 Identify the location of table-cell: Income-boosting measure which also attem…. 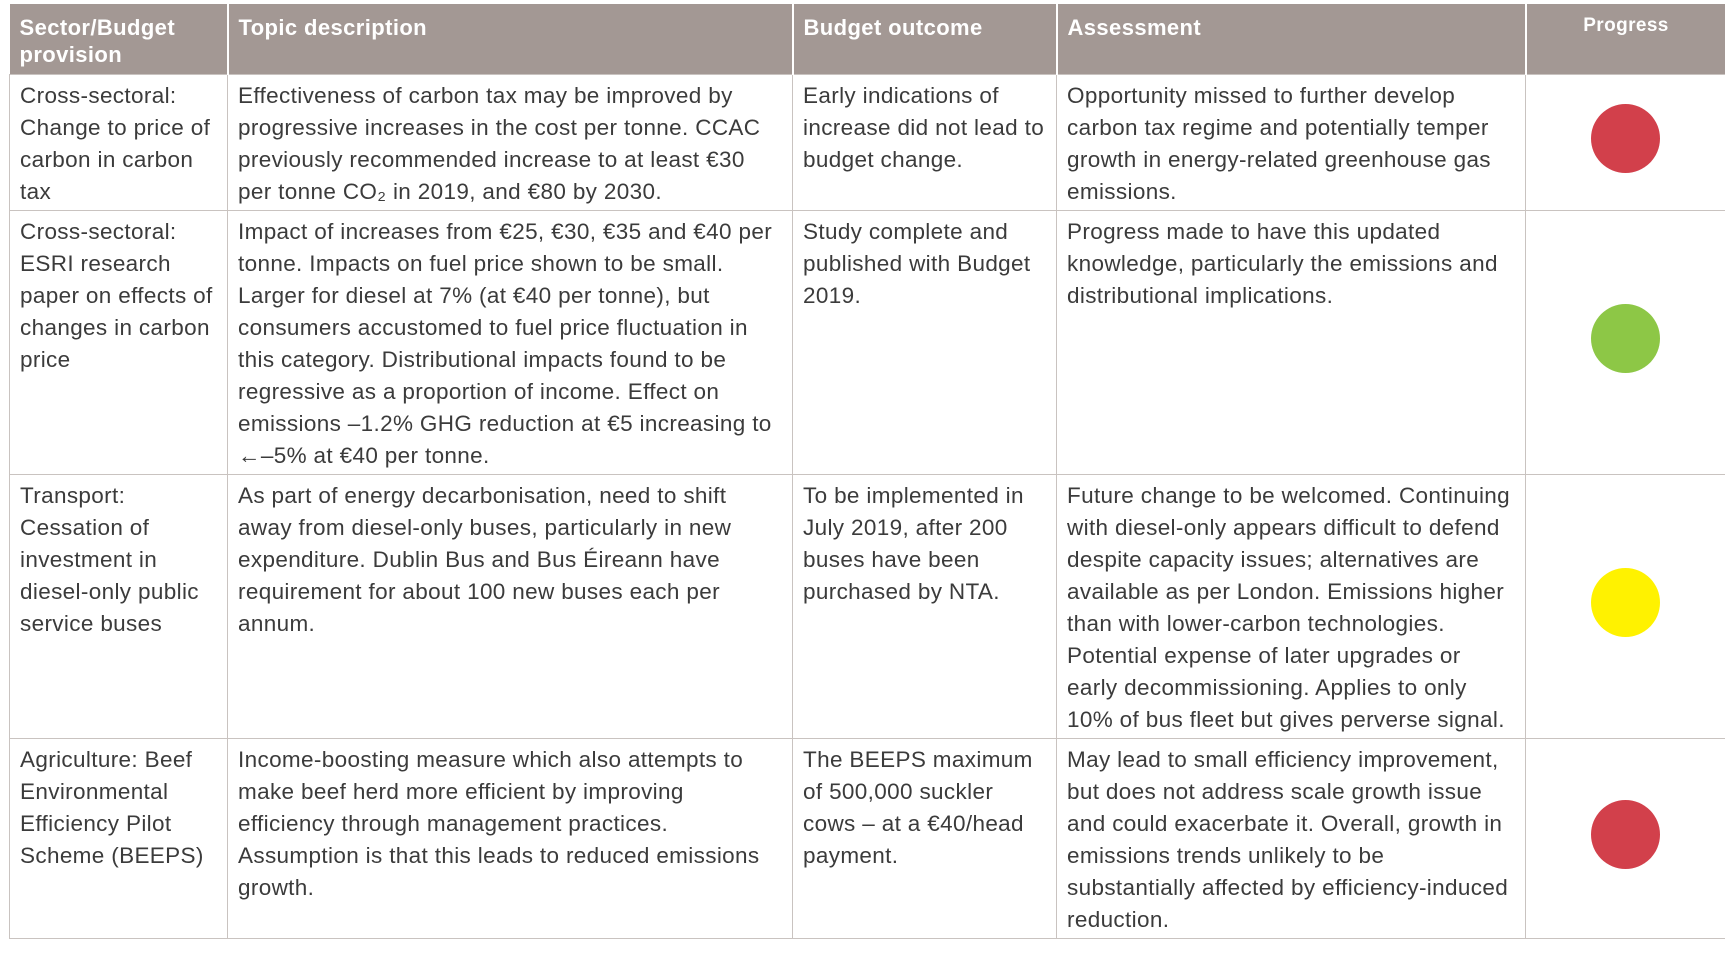
(510, 838).